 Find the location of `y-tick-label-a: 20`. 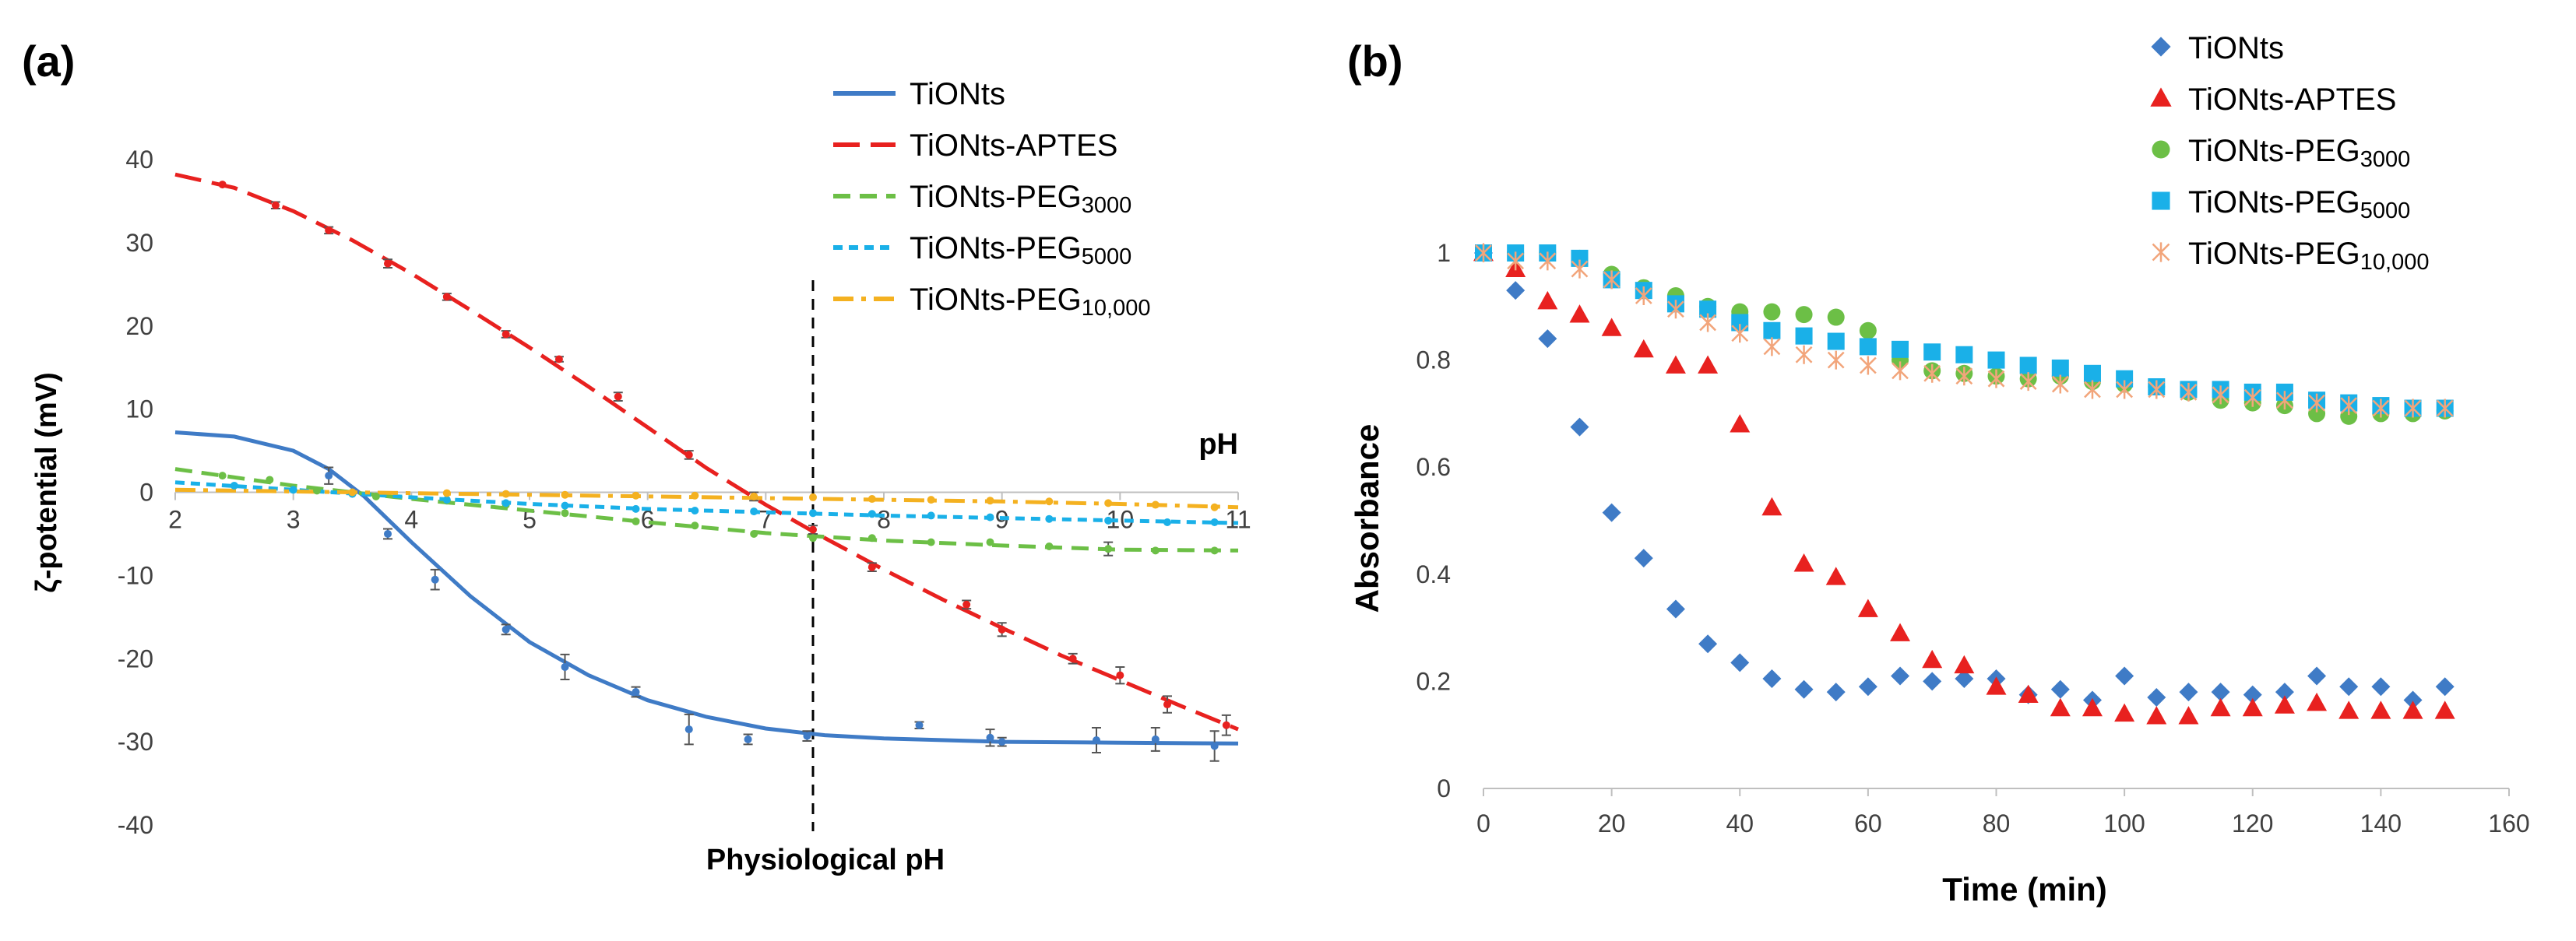

y-tick-label-a: 20 is located at coordinates (139, 326).